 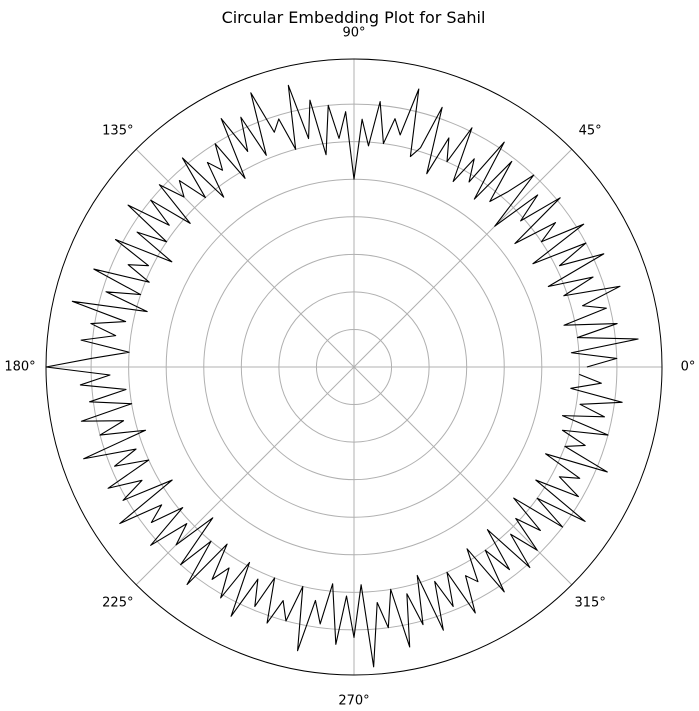 I want to click on angle-tick-label-225: 225°, so click(x=117, y=603).